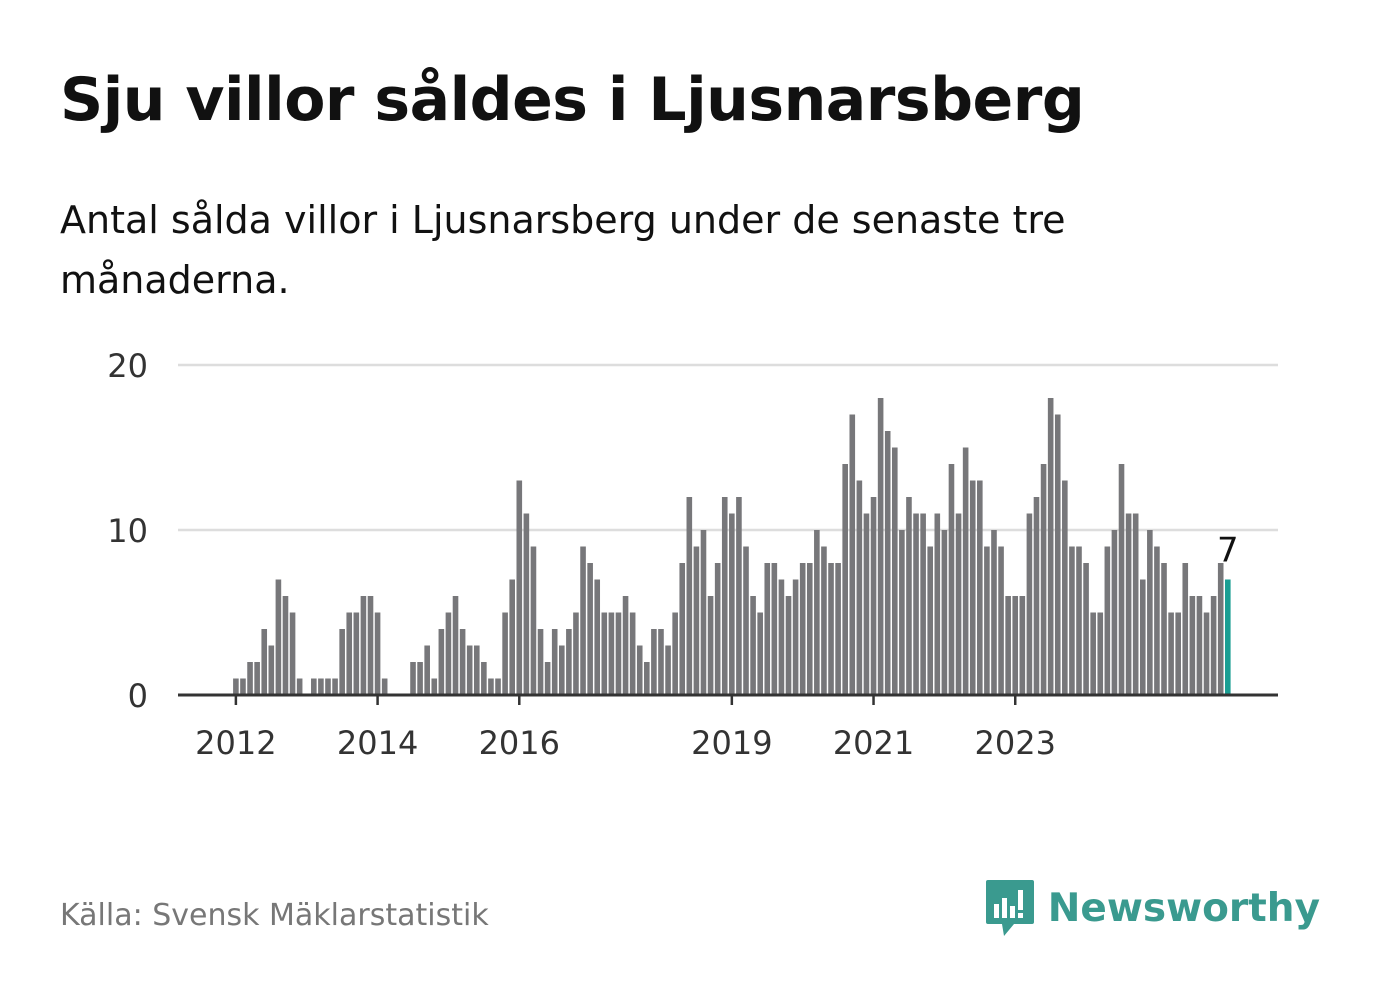  Describe the element at coordinates (728, 699) in the screenshot. I see `x-axis` at that location.